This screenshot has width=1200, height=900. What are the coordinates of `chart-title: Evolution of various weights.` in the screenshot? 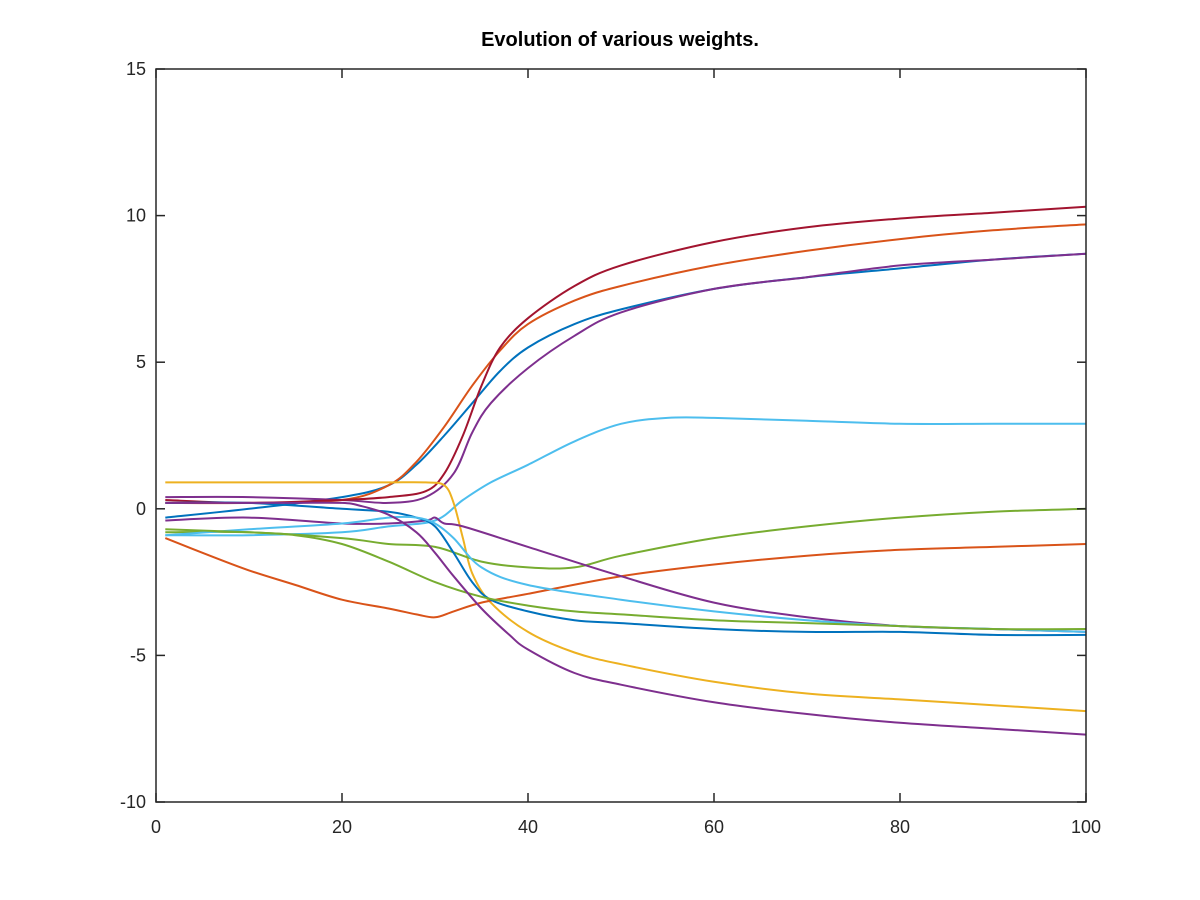 It's located at (620, 40).